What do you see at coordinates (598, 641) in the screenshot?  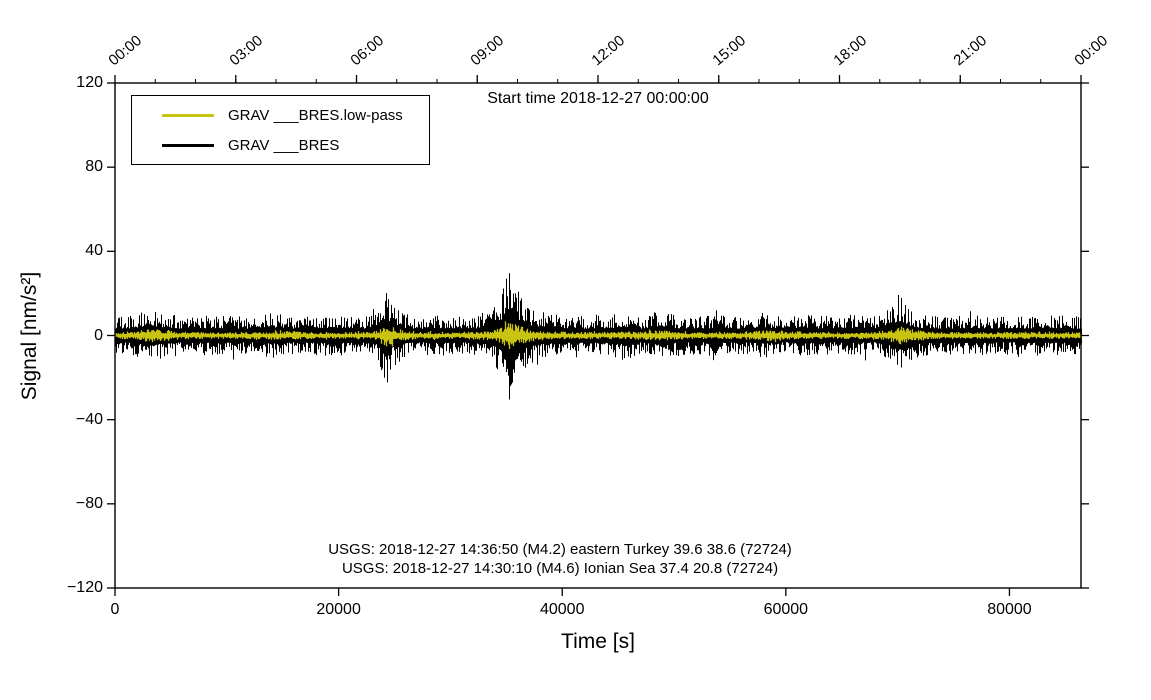 I see `x-axis-title: Time [s]` at bounding box center [598, 641].